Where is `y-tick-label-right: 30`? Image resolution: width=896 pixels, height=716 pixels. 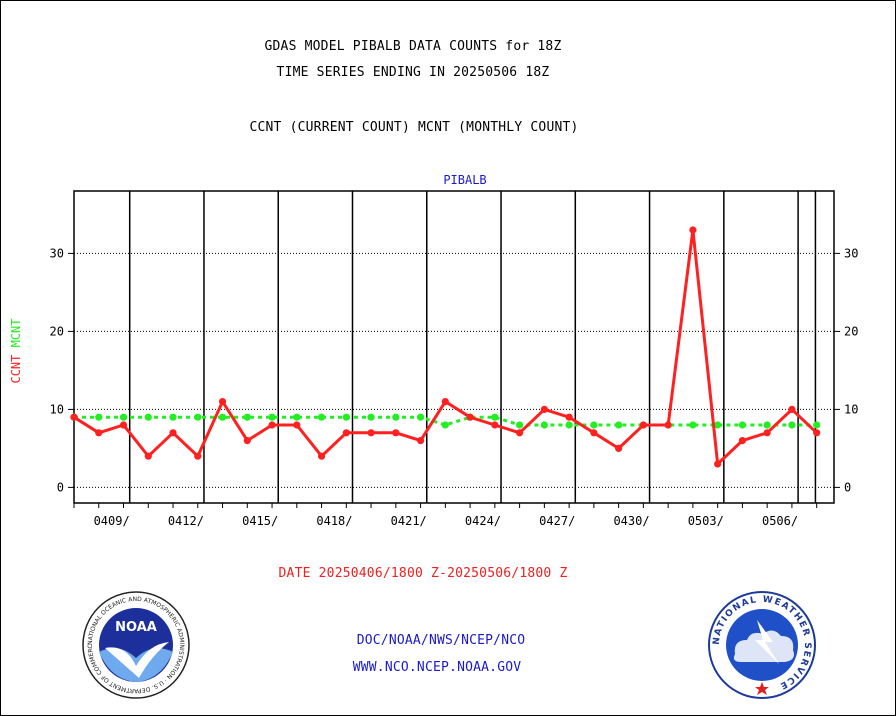 y-tick-label-right: 30 is located at coordinates (851, 253).